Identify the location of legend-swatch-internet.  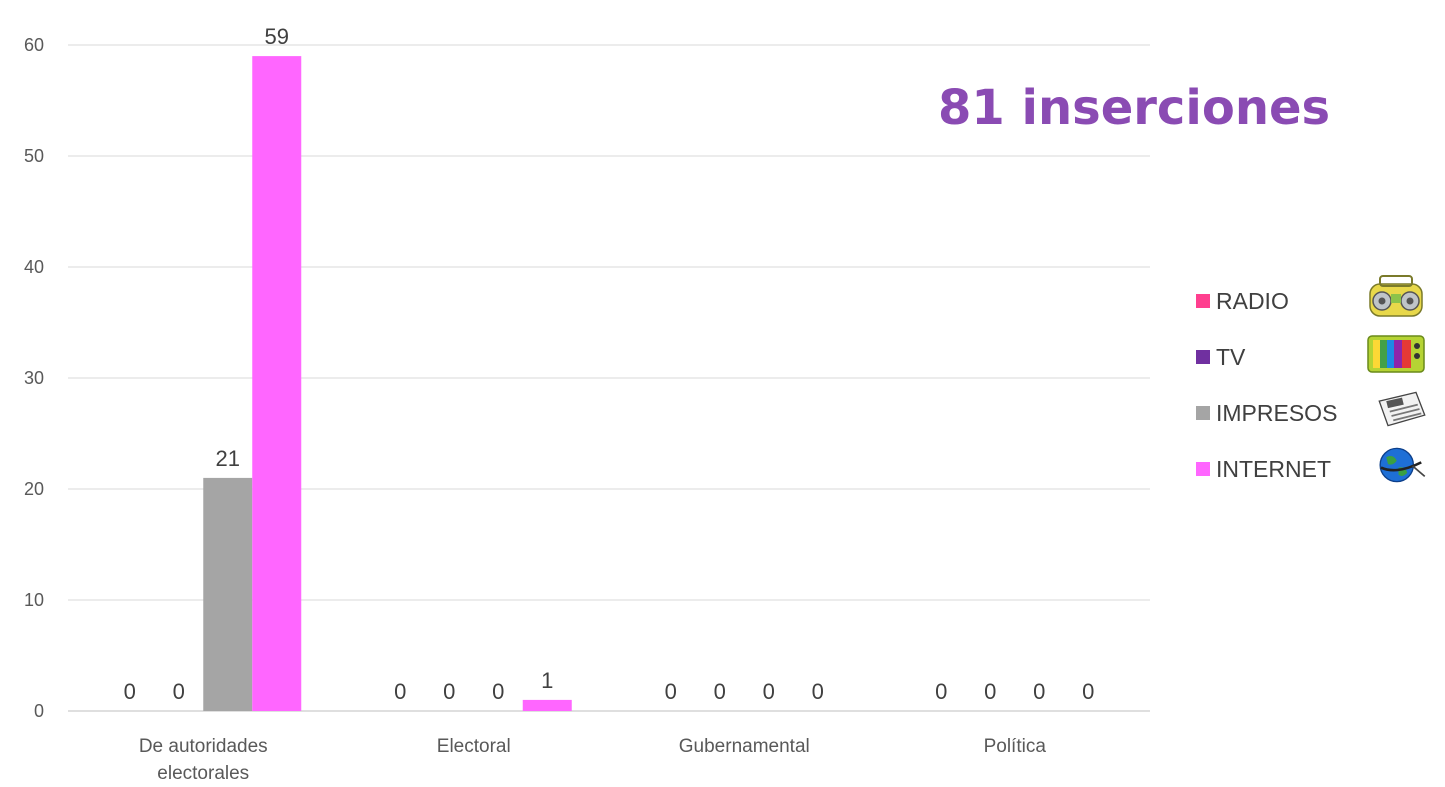
(1203, 469).